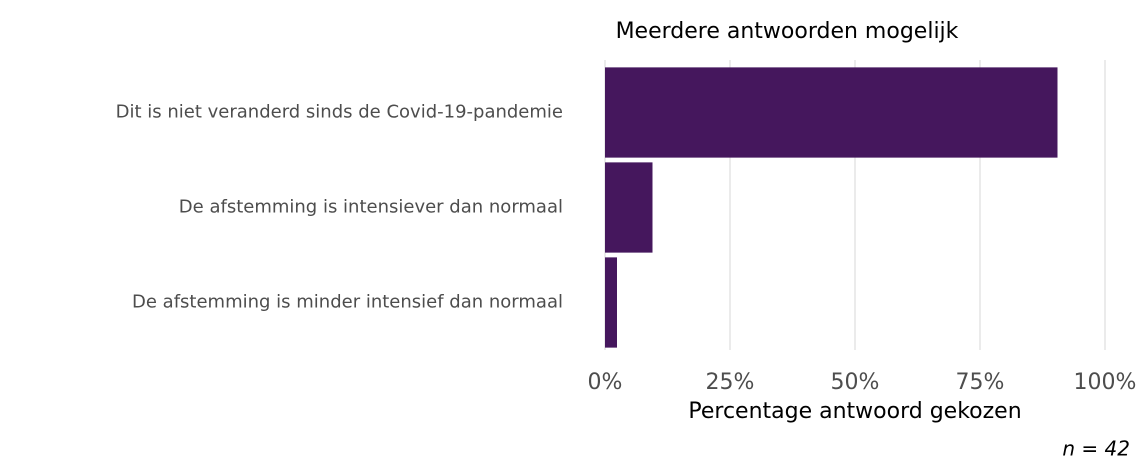  I want to click on x-tick-label: 0%, so click(605, 382).